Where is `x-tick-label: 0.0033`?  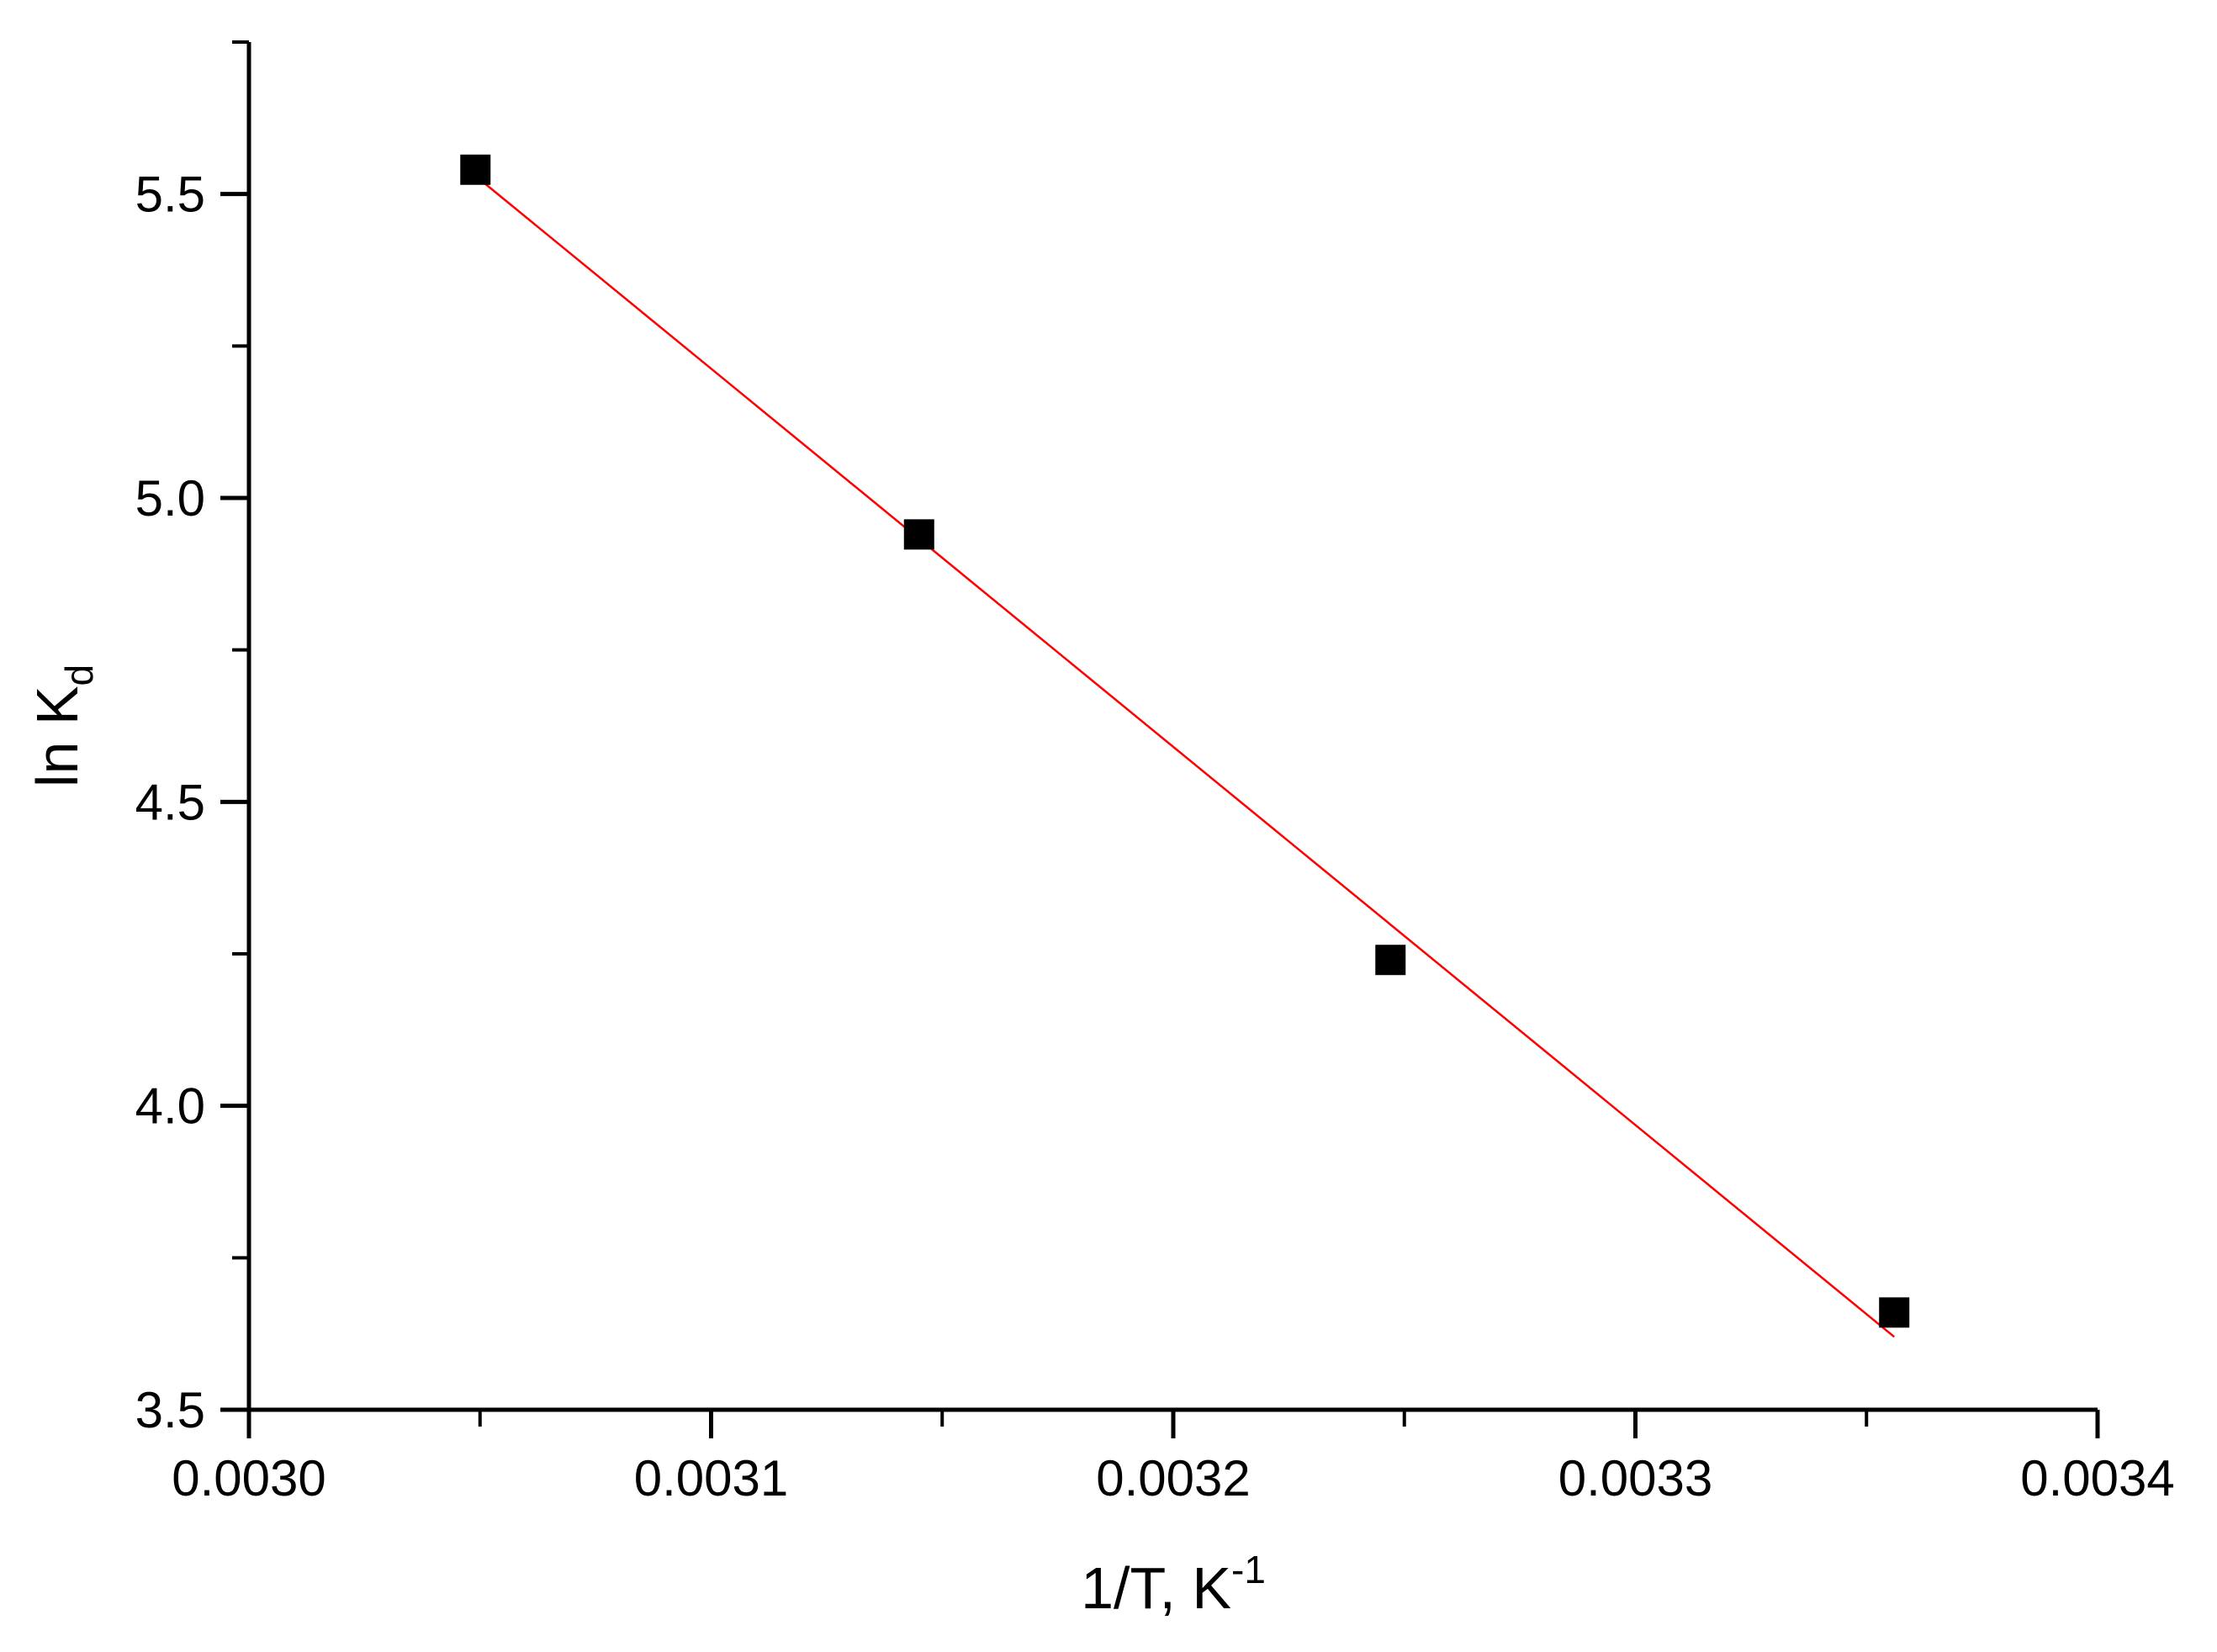 x-tick-label: 0.0033 is located at coordinates (1636, 1478).